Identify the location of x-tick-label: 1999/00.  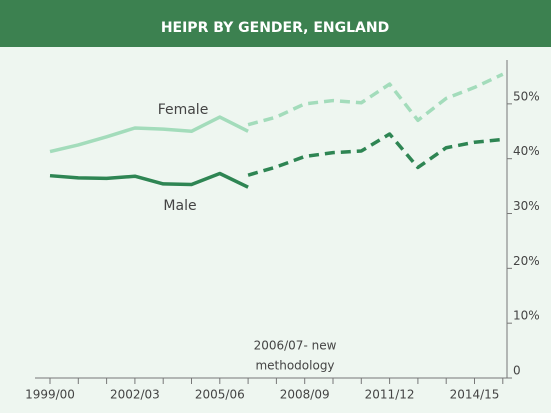
(50, 395).